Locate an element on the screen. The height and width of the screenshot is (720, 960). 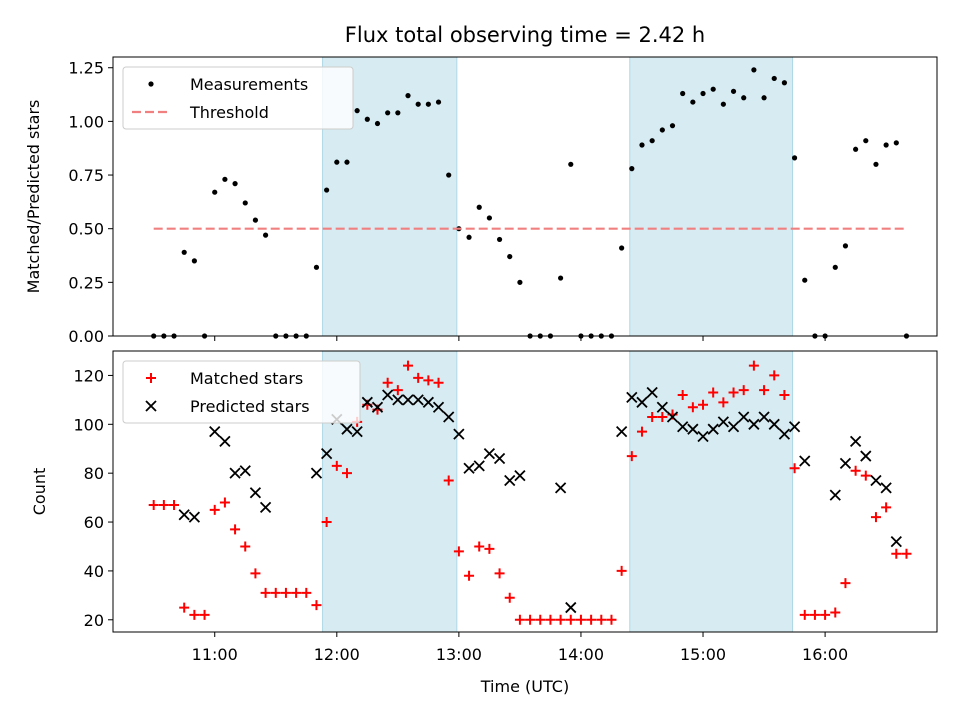
shaded-span is located at coordinates (711, 196).